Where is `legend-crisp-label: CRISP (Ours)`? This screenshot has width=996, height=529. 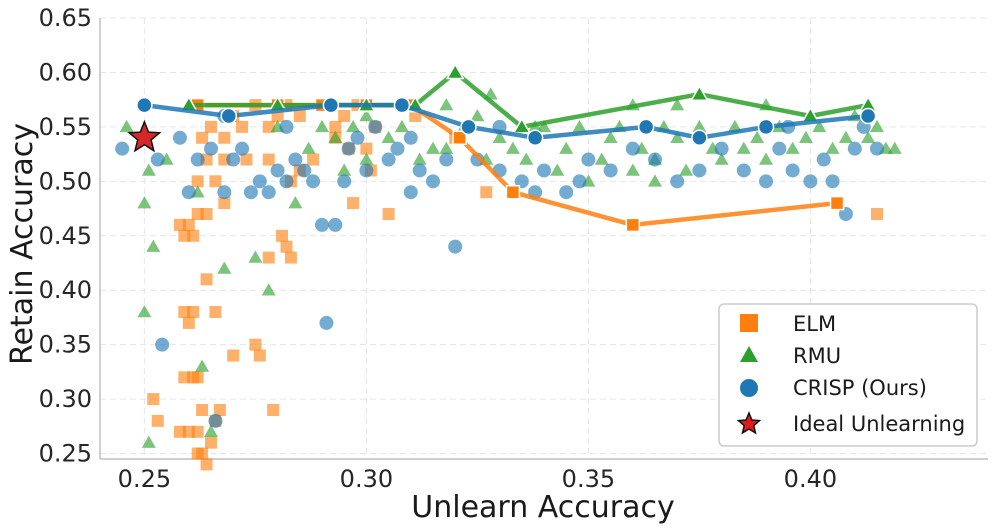
legend-crisp-label: CRISP (Ours) is located at coordinates (860, 388).